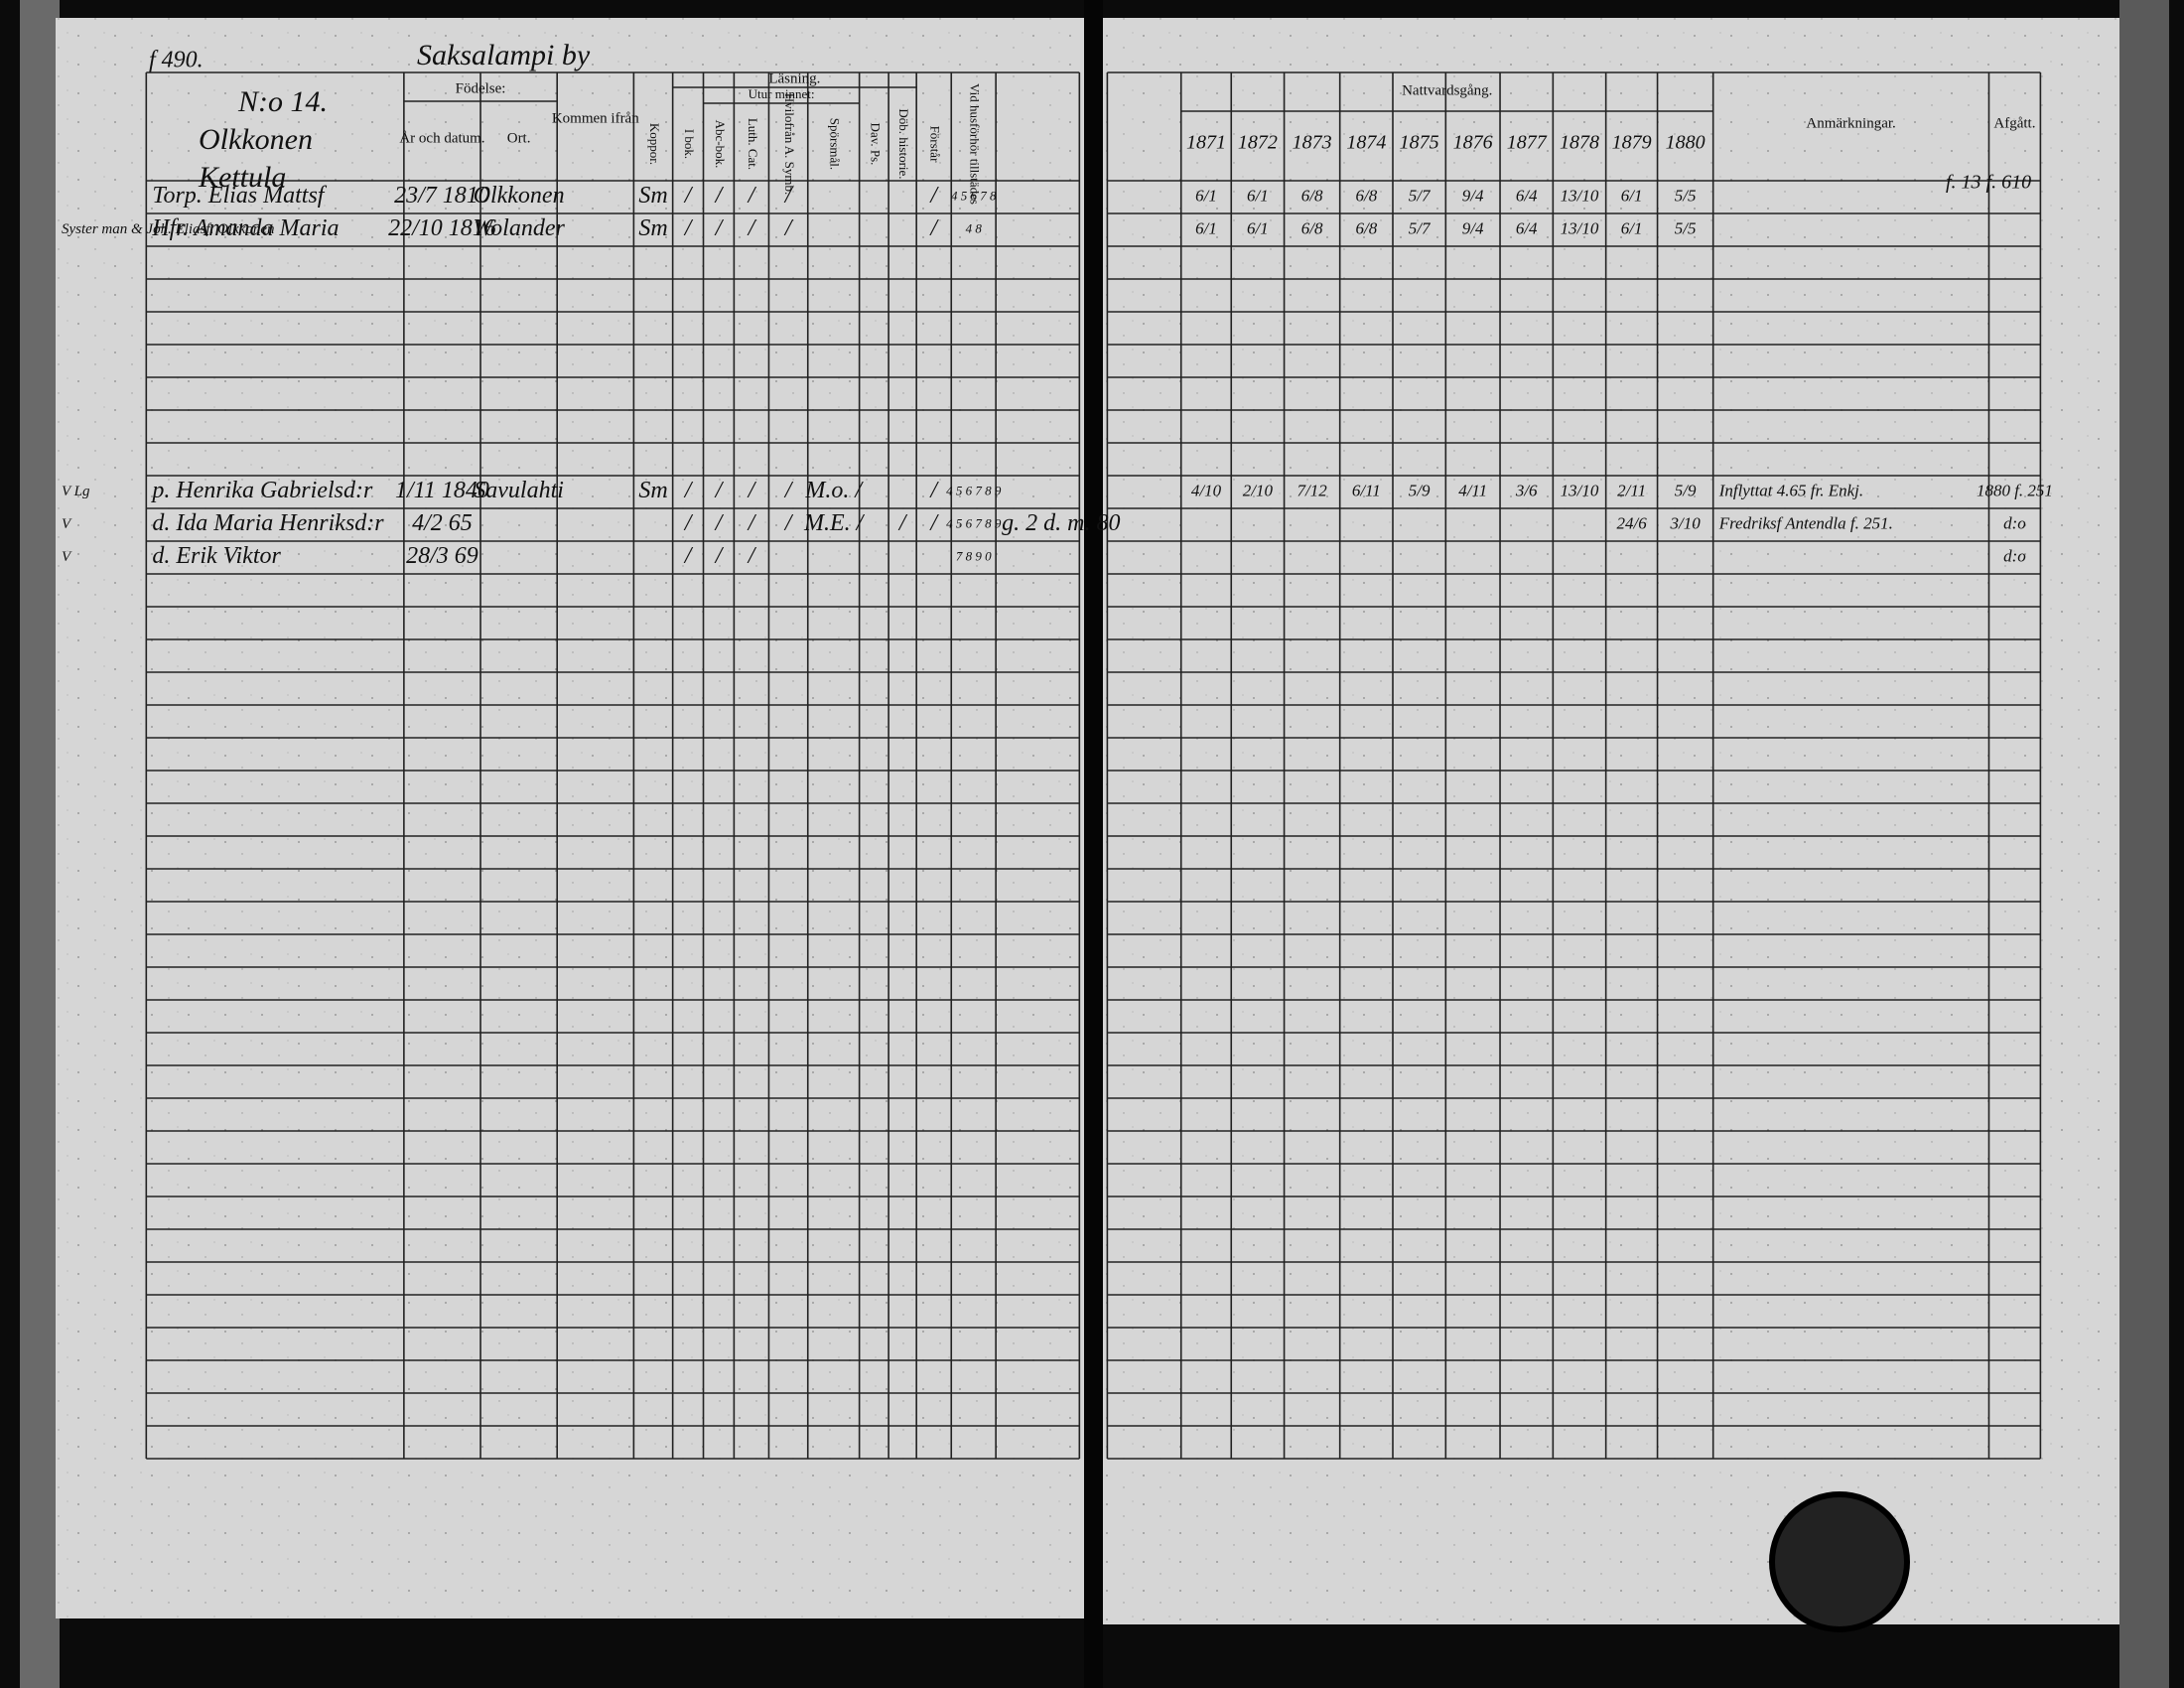 The width and height of the screenshot is (2184, 1688). I want to click on cell: Hfr. Amanda Maria, so click(245, 228).